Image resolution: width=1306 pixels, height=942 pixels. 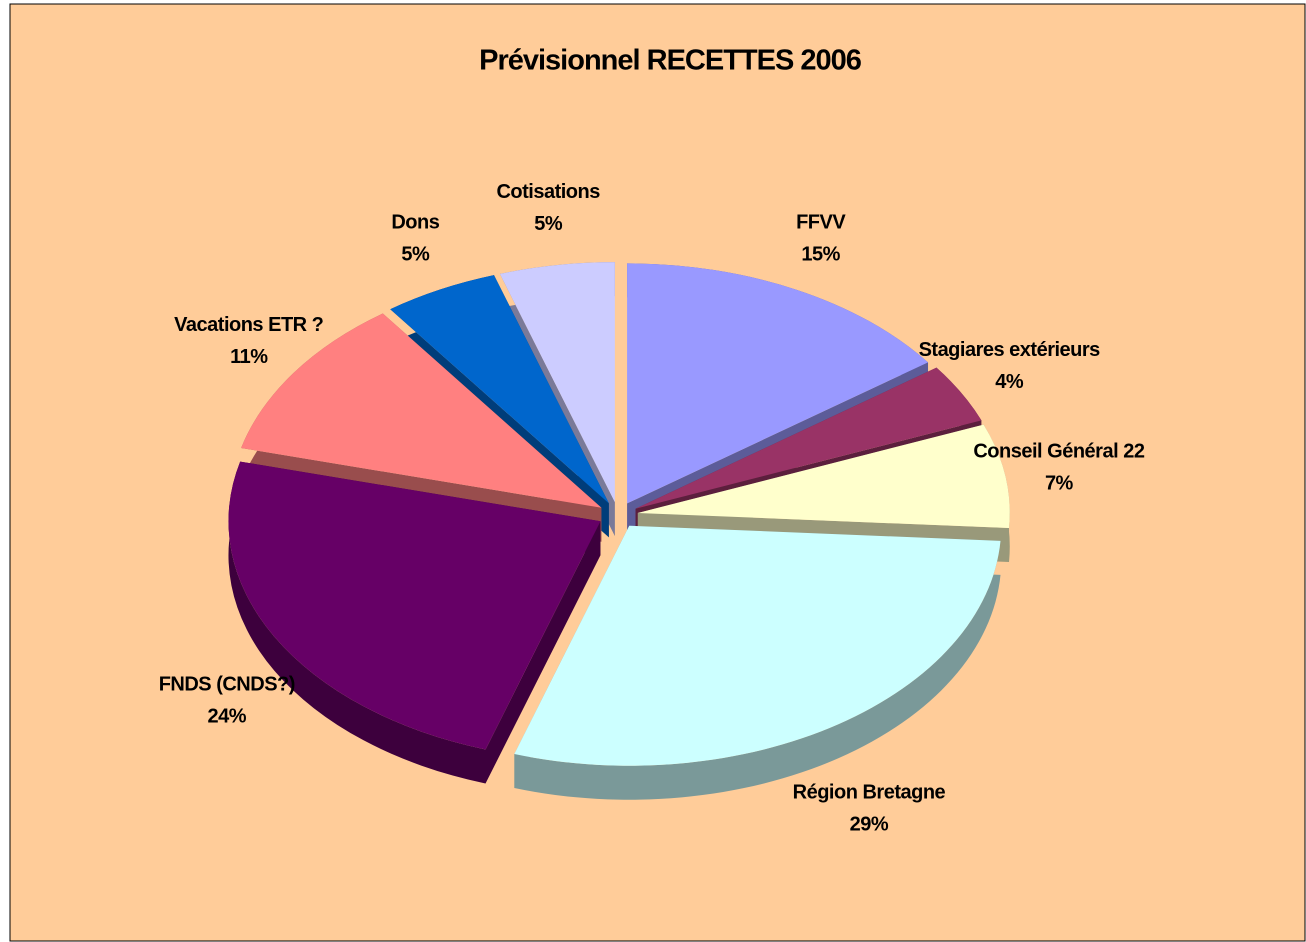 What do you see at coordinates (1009, 382) in the screenshot?
I see `slice-value-label: 4%` at bounding box center [1009, 382].